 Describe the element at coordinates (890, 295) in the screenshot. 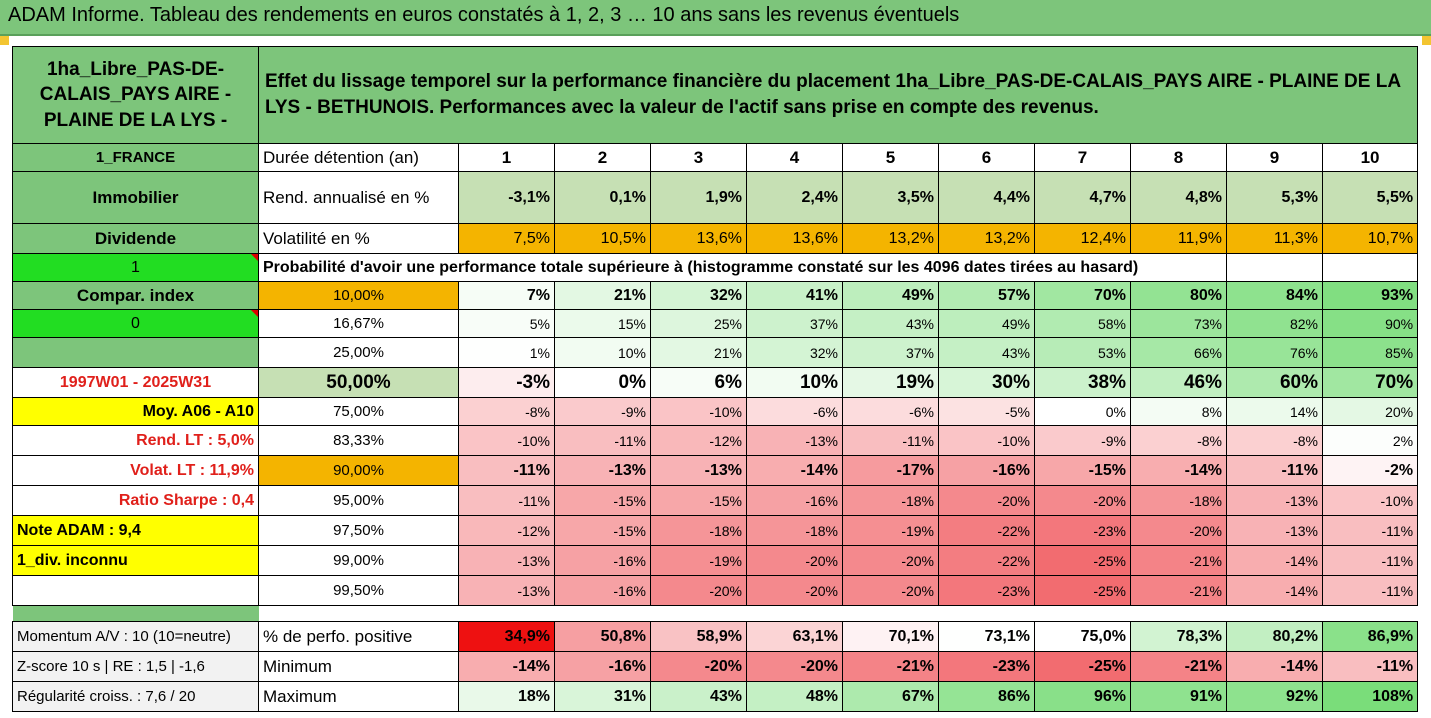

I see `prob-cell: 49%` at that location.